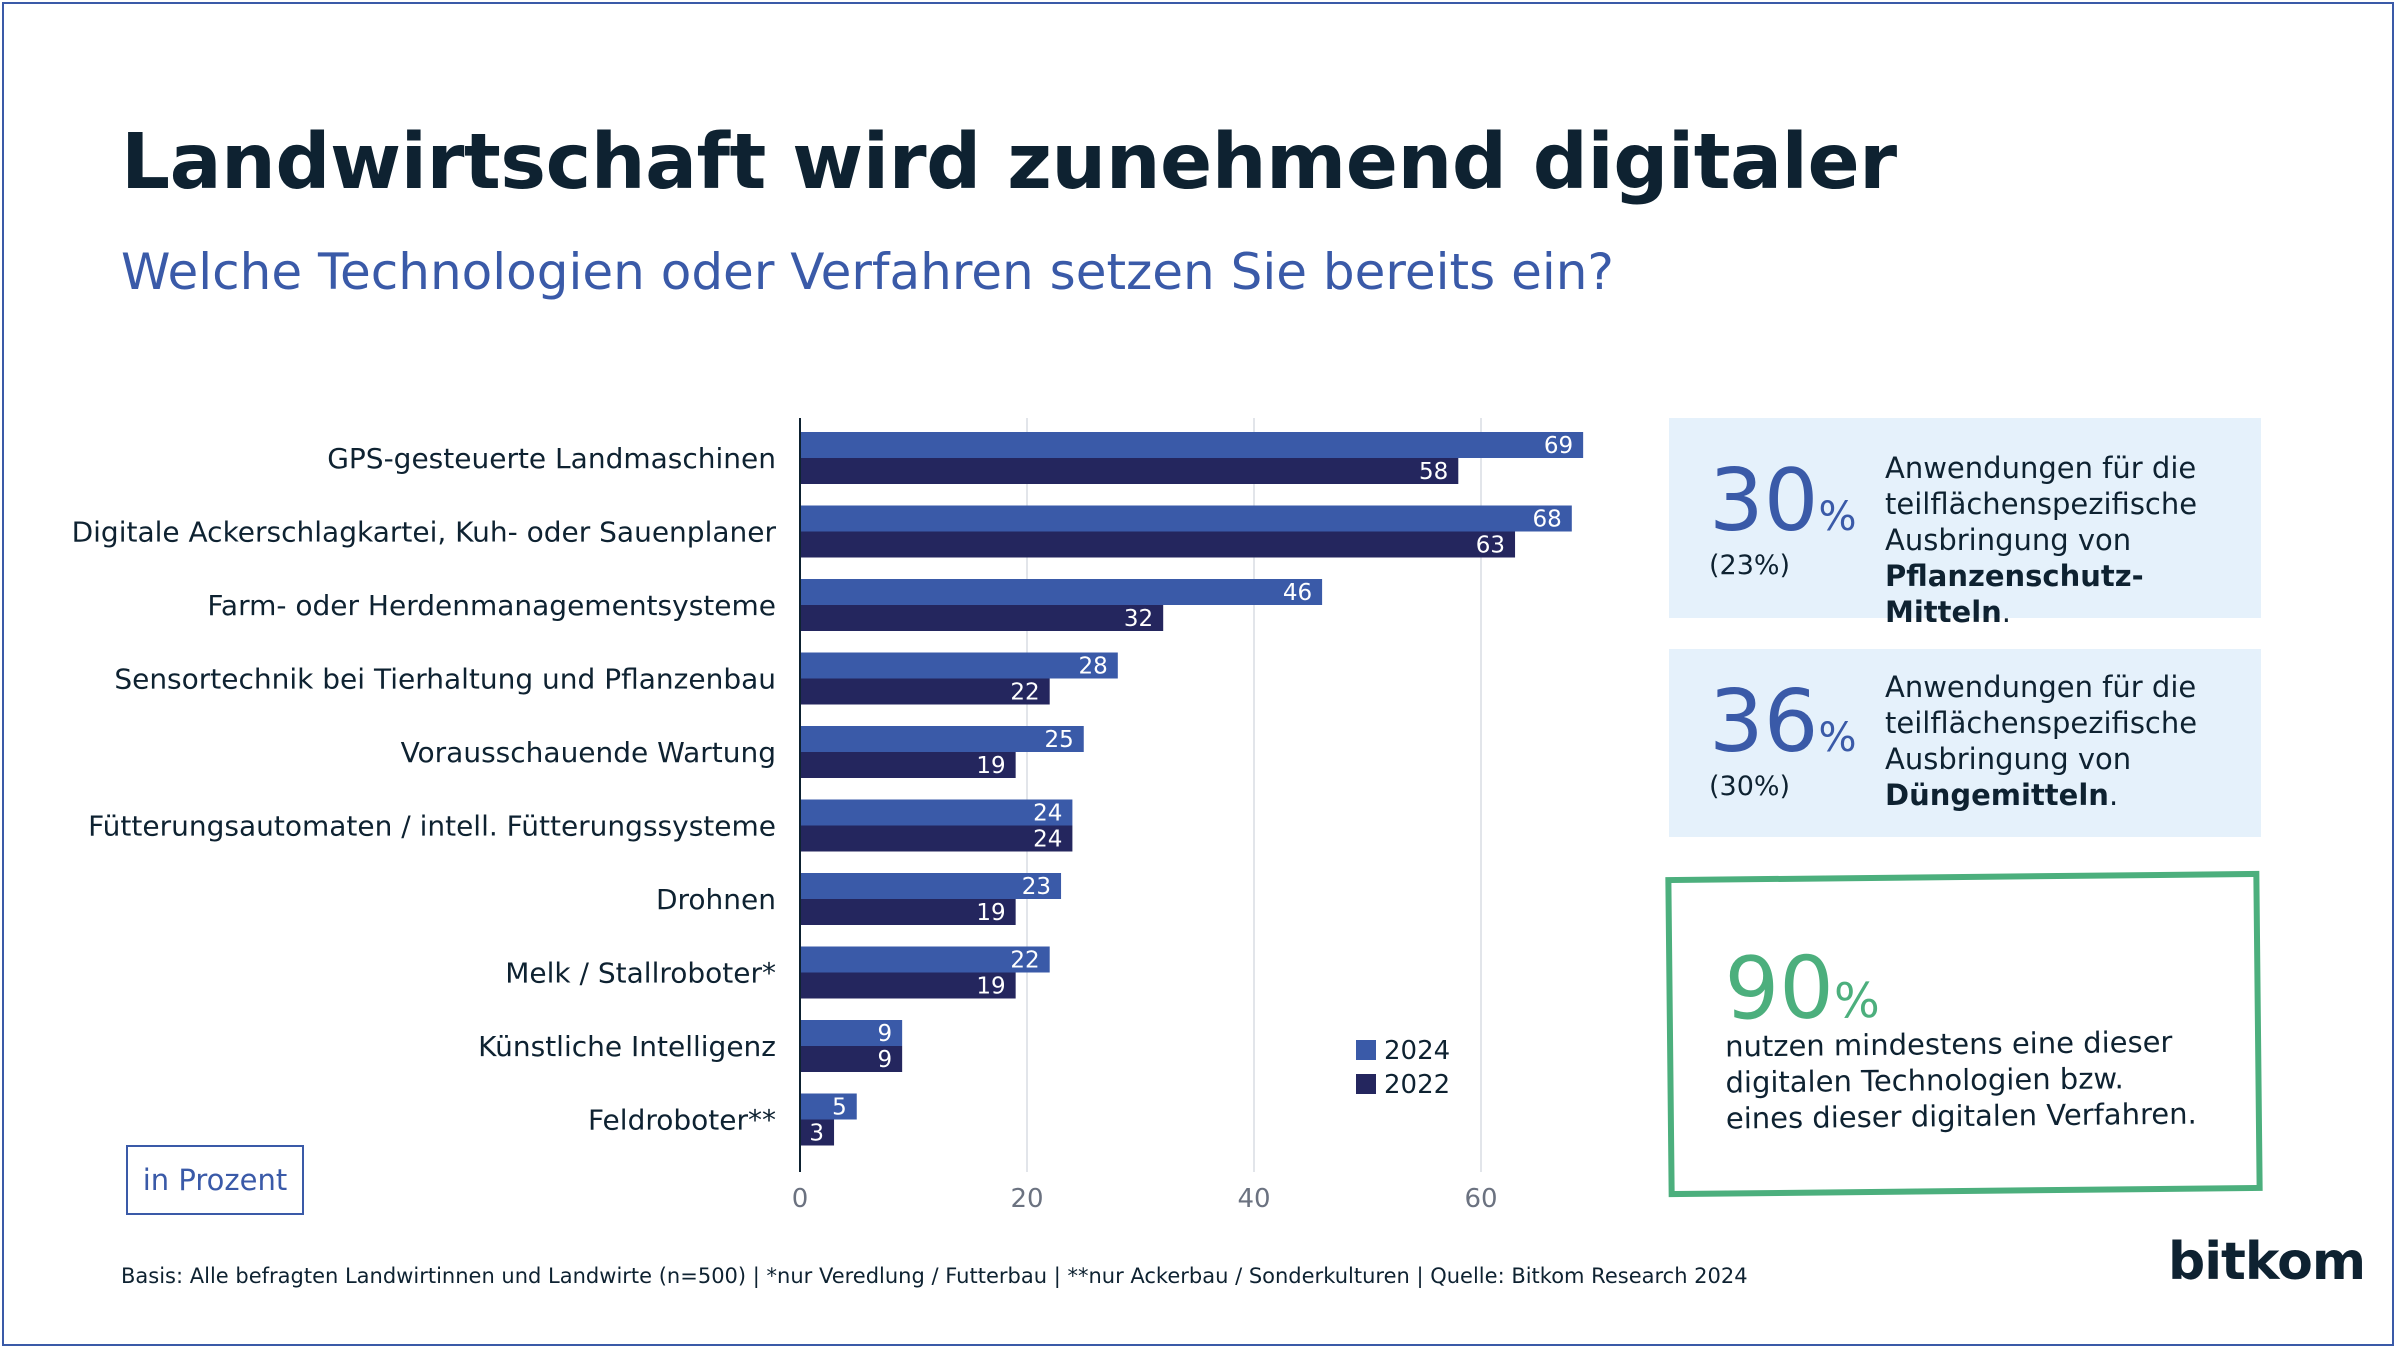 This screenshot has height=1350, width=2400. I want to click on data-label: 68, so click(1547, 520).